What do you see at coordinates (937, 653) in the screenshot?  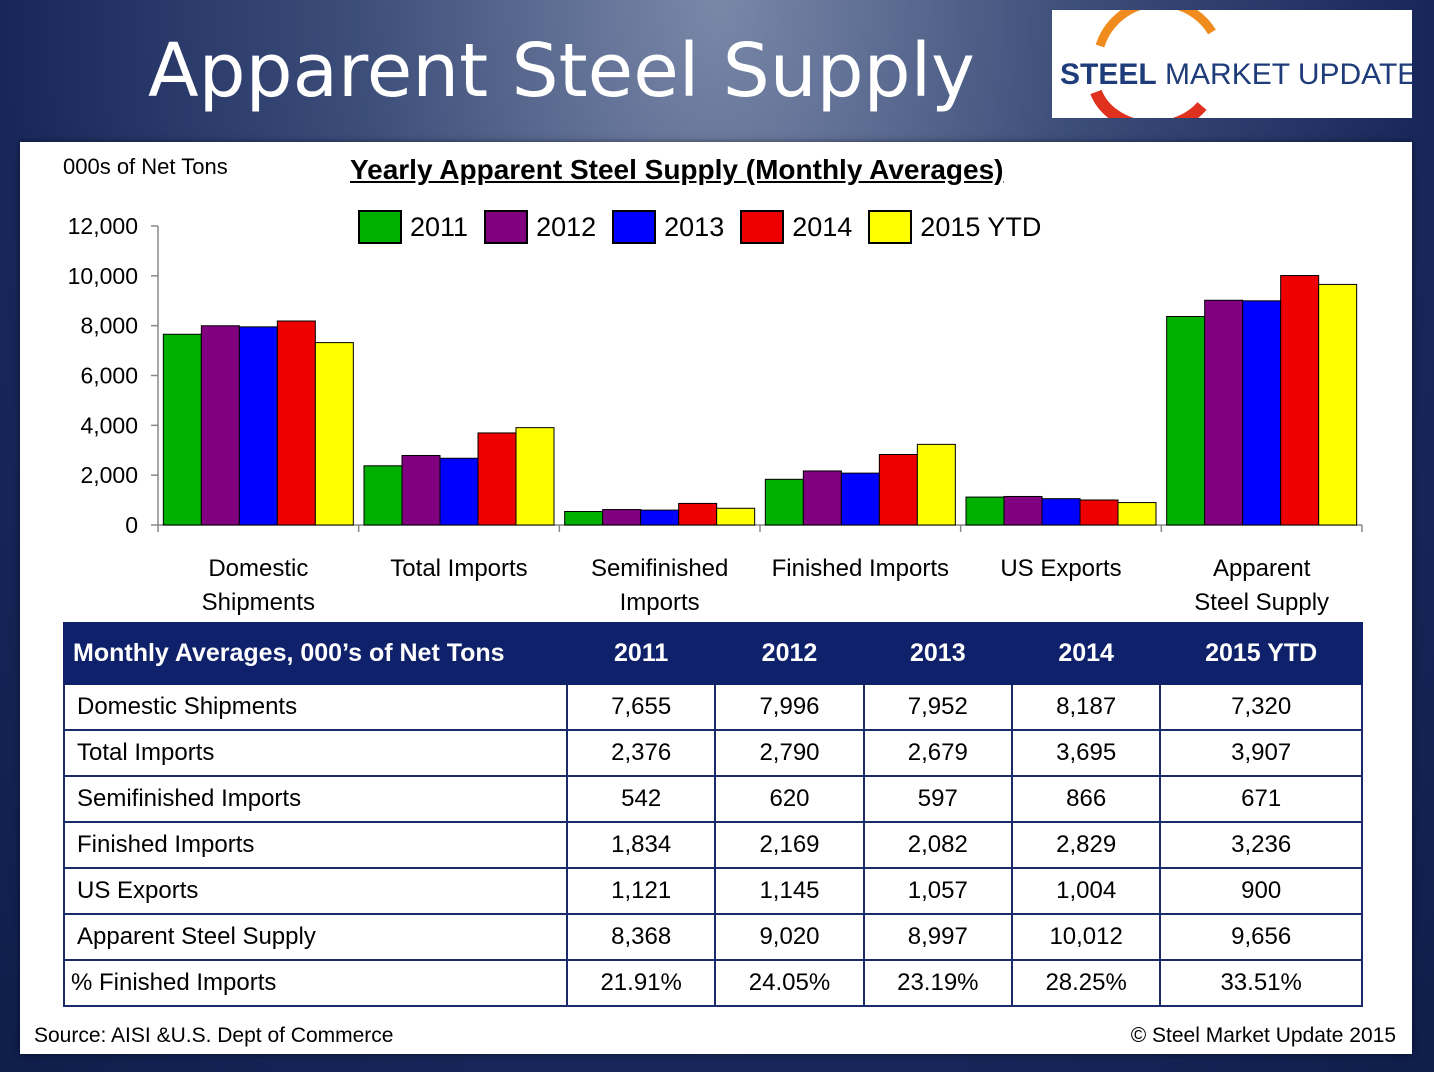 I see `table-header-cell: 2013` at bounding box center [937, 653].